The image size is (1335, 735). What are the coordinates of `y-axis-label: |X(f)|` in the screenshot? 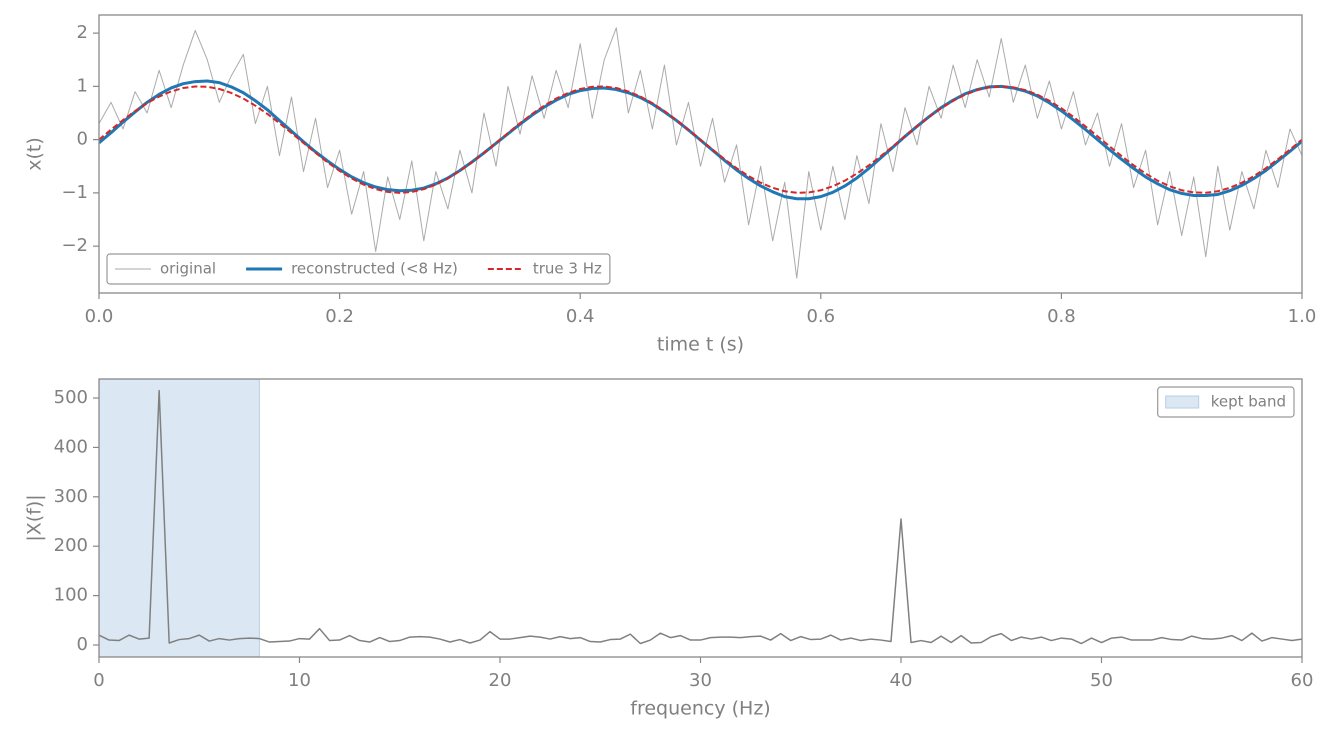 It's located at (35, 517).